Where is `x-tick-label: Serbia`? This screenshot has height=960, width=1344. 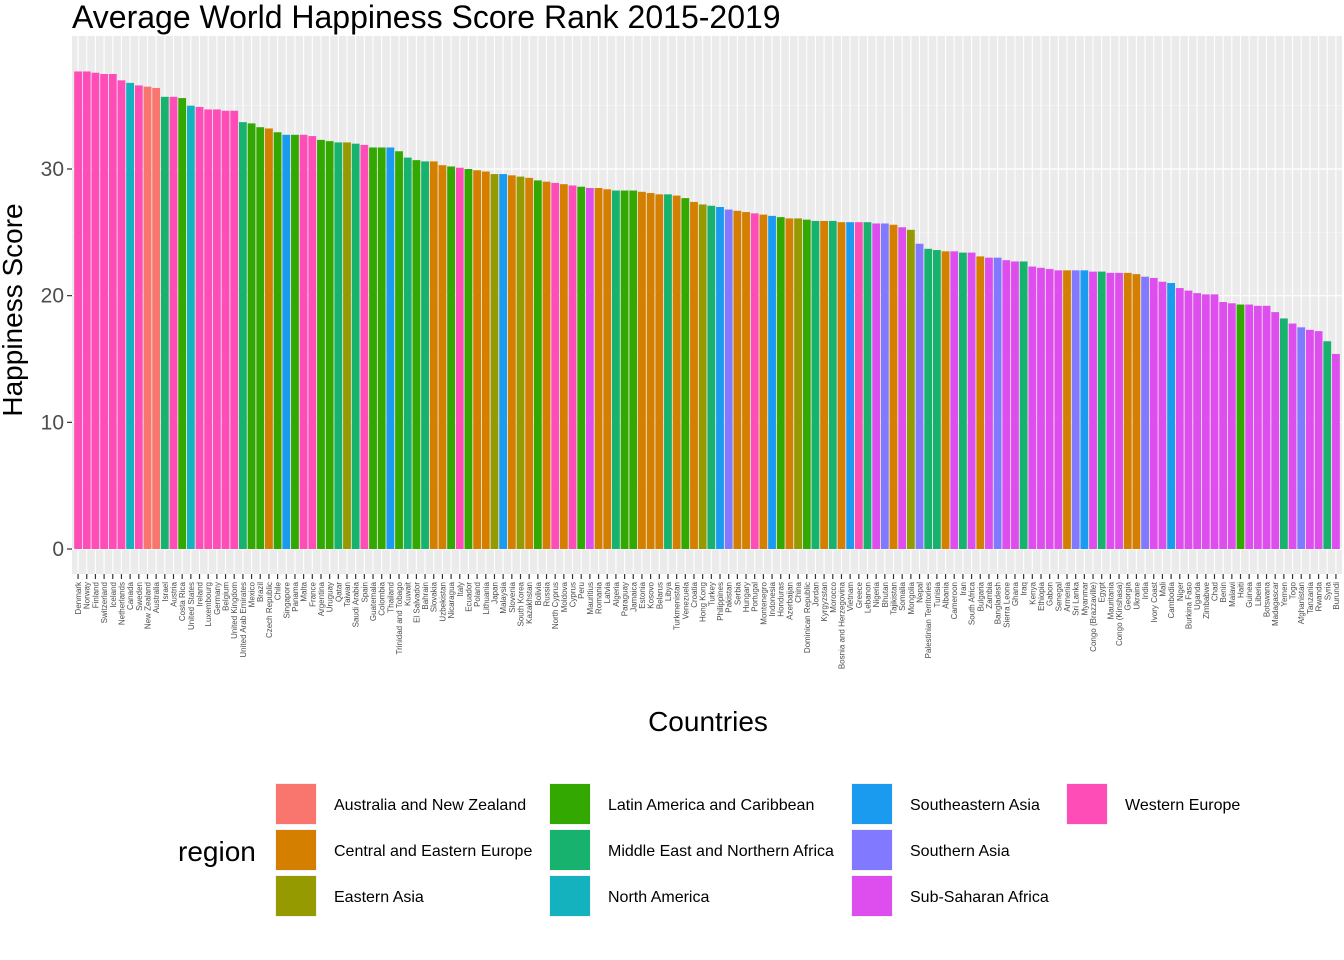 x-tick-label: Serbia is located at coordinates (737, 593).